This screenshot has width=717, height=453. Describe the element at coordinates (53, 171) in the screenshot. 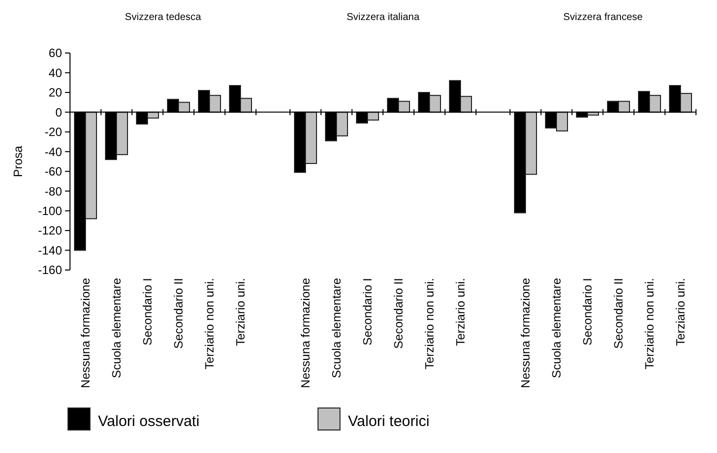

I see `y-tick-label: -60` at that location.